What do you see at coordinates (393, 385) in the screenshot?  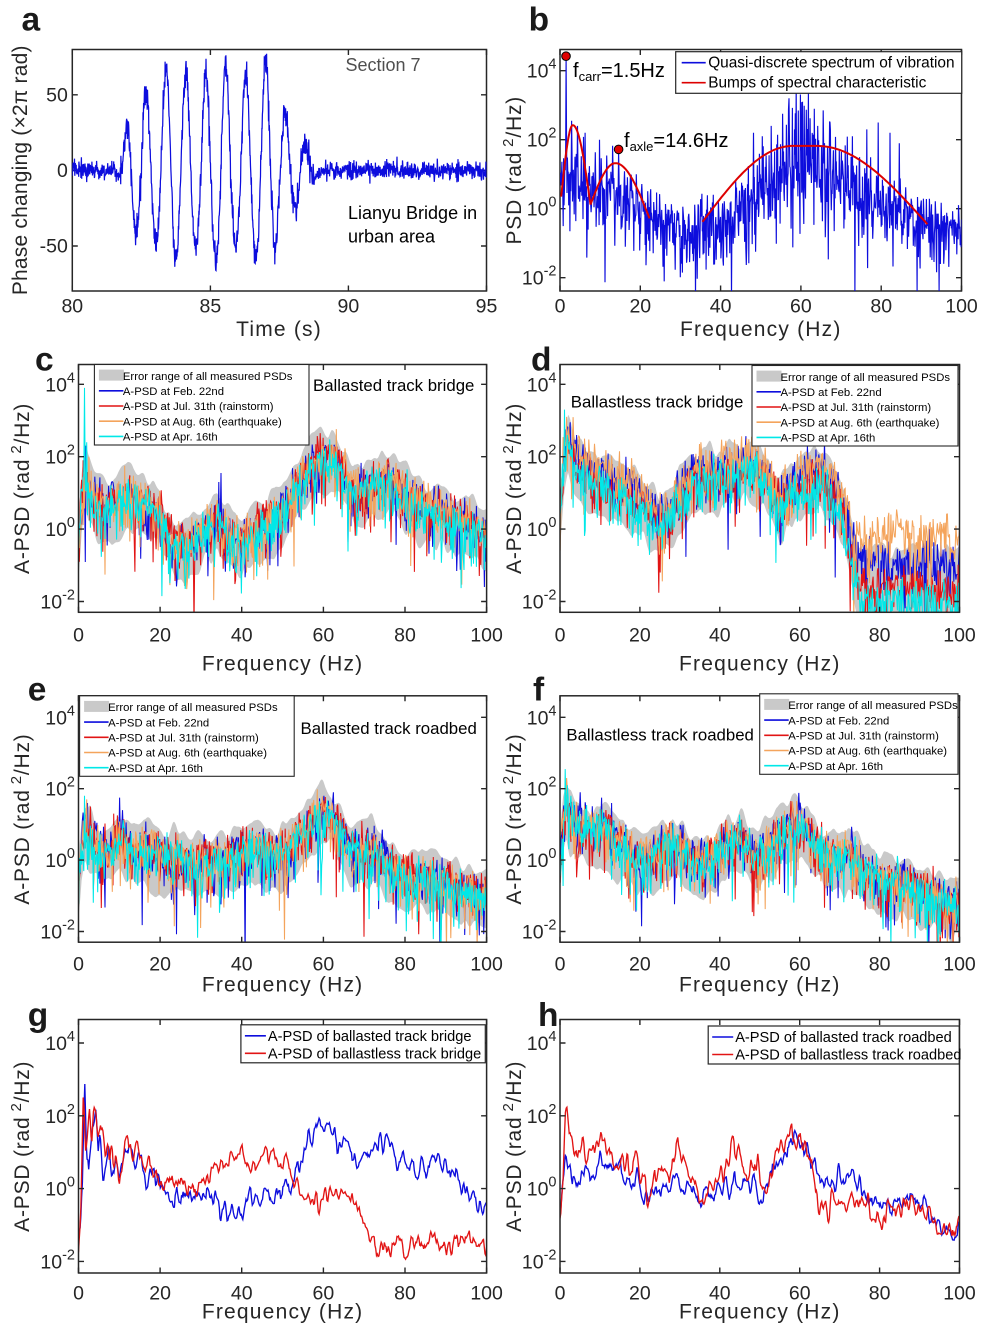 I see `svg-text: Ballasted track bridge` at bounding box center [393, 385].